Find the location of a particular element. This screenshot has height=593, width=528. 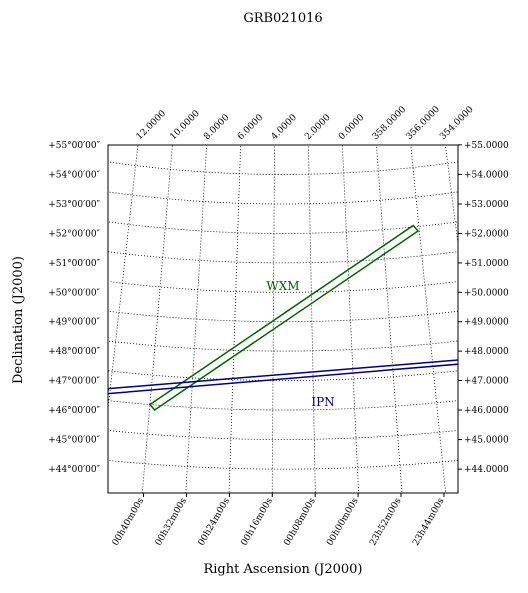

y2-tick-label: +45.0000 is located at coordinates (486, 441).